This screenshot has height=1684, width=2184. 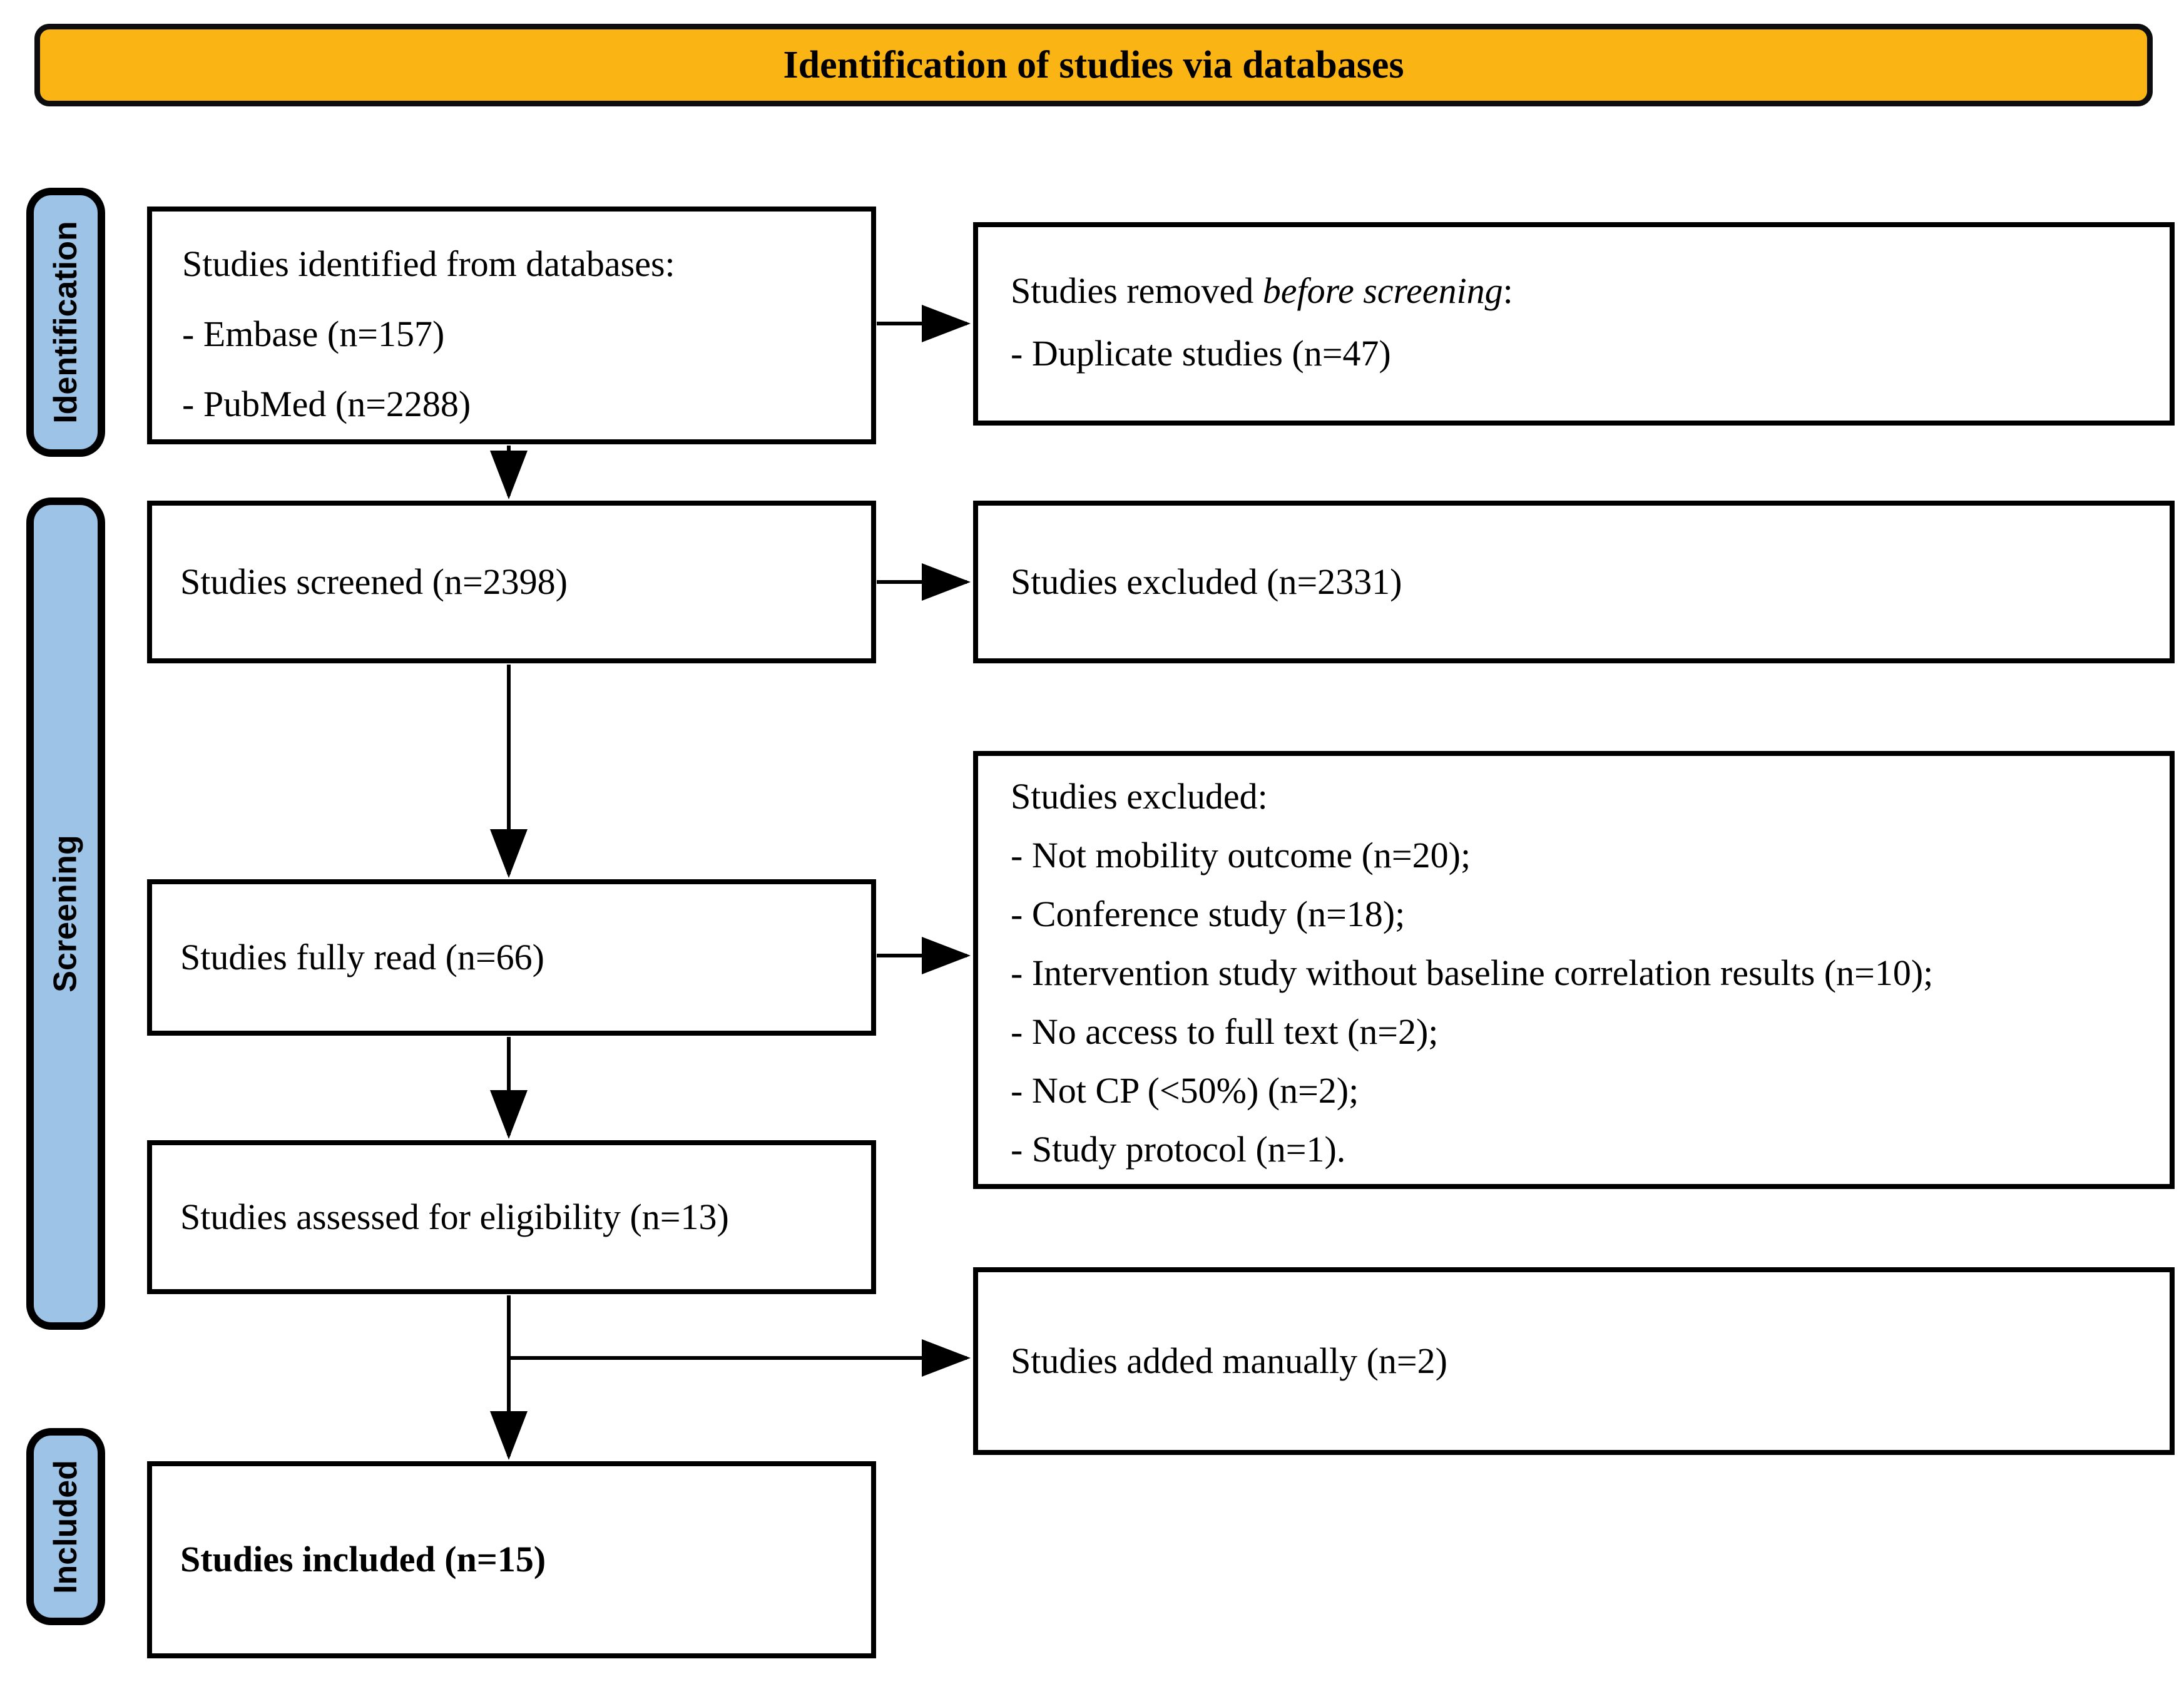 What do you see at coordinates (1225, 1031) in the screenshot?
I see `excluded-reason: - No access to full text (n=2);` at bounding box center [1225, 1031].